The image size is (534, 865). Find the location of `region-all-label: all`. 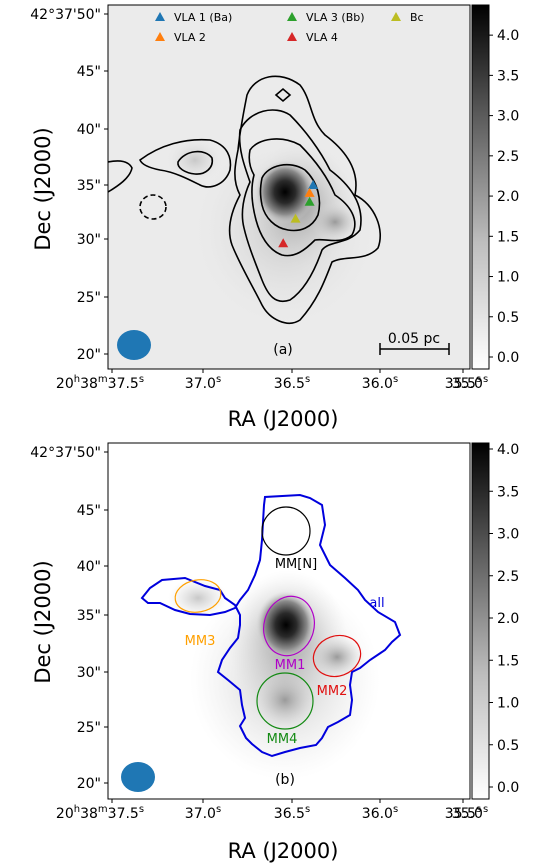

region-all-label: all is located at coordinates (376, 603).